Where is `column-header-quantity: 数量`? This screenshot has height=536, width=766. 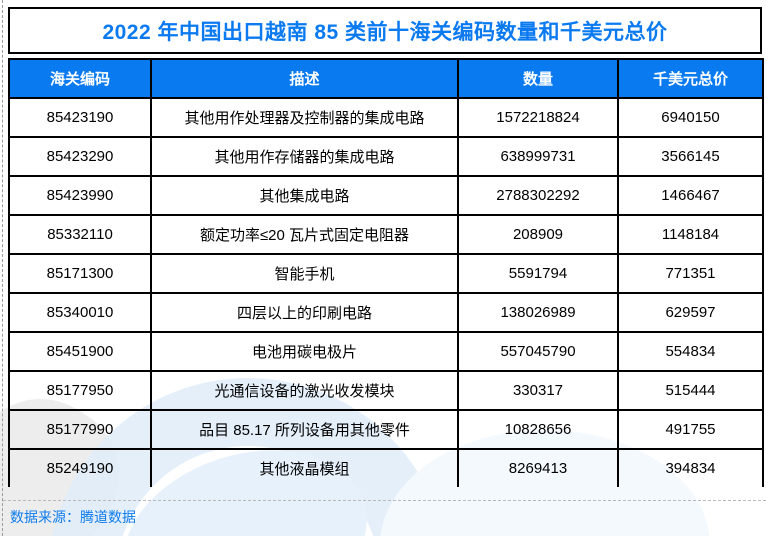 column-header-quantity: 数量 is located at coordinates (538, 78).